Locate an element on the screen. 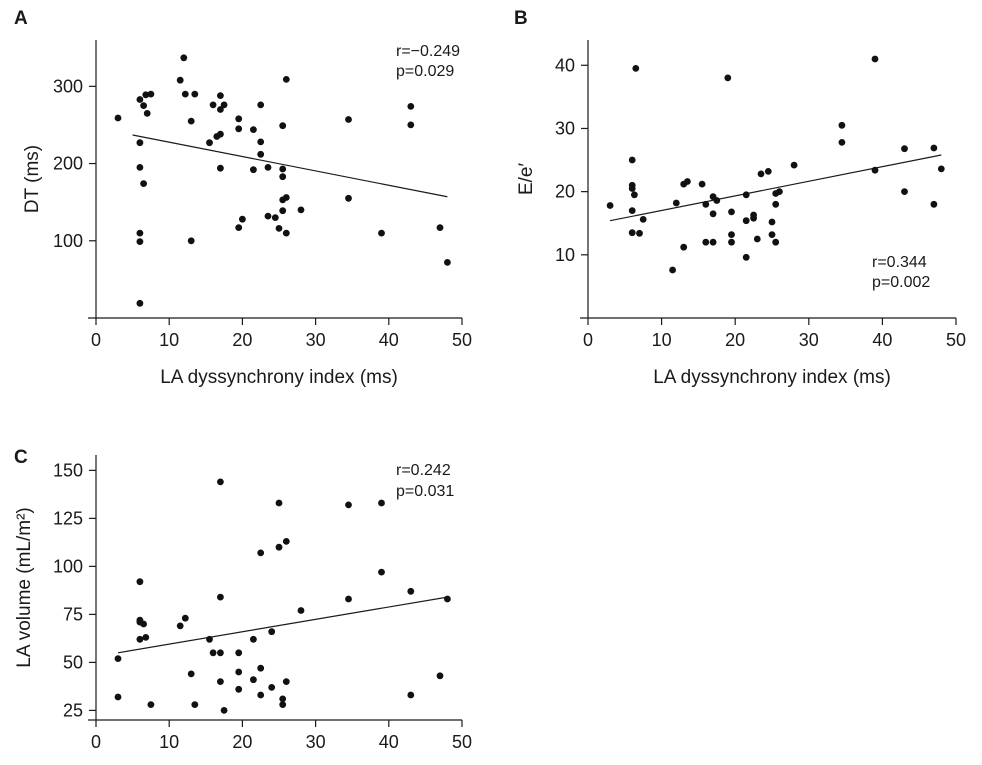 The height and width of the screenshot is (765, 982). x-tick-label: 40 is located at coordinates (389, 742).